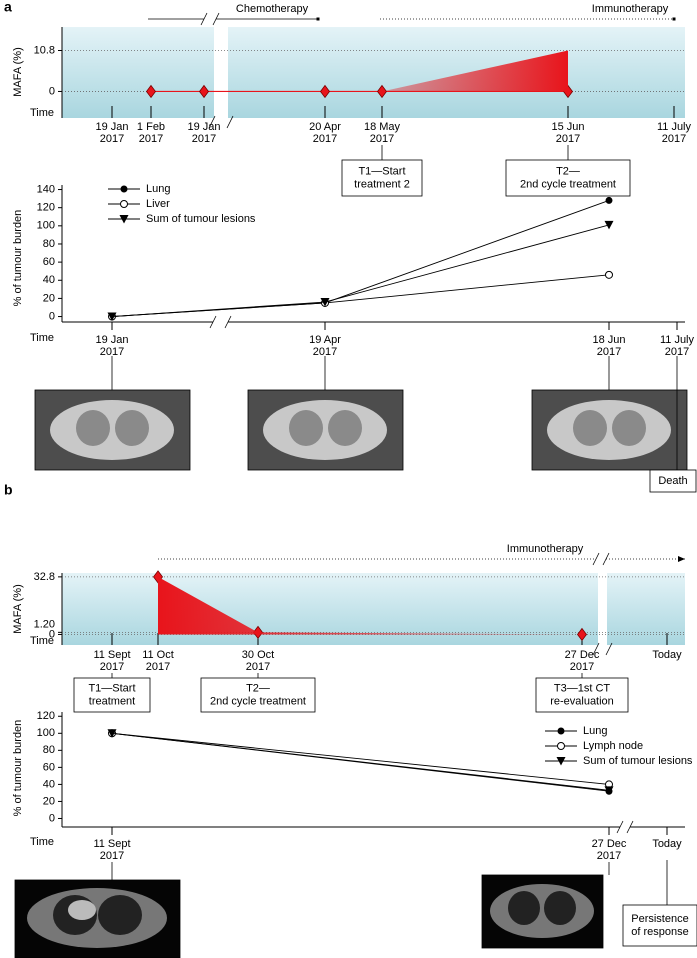  Describe the element at coordinates (567, 127) in the screenshot. I see `x-tick-label: 15 Jun` at that location.